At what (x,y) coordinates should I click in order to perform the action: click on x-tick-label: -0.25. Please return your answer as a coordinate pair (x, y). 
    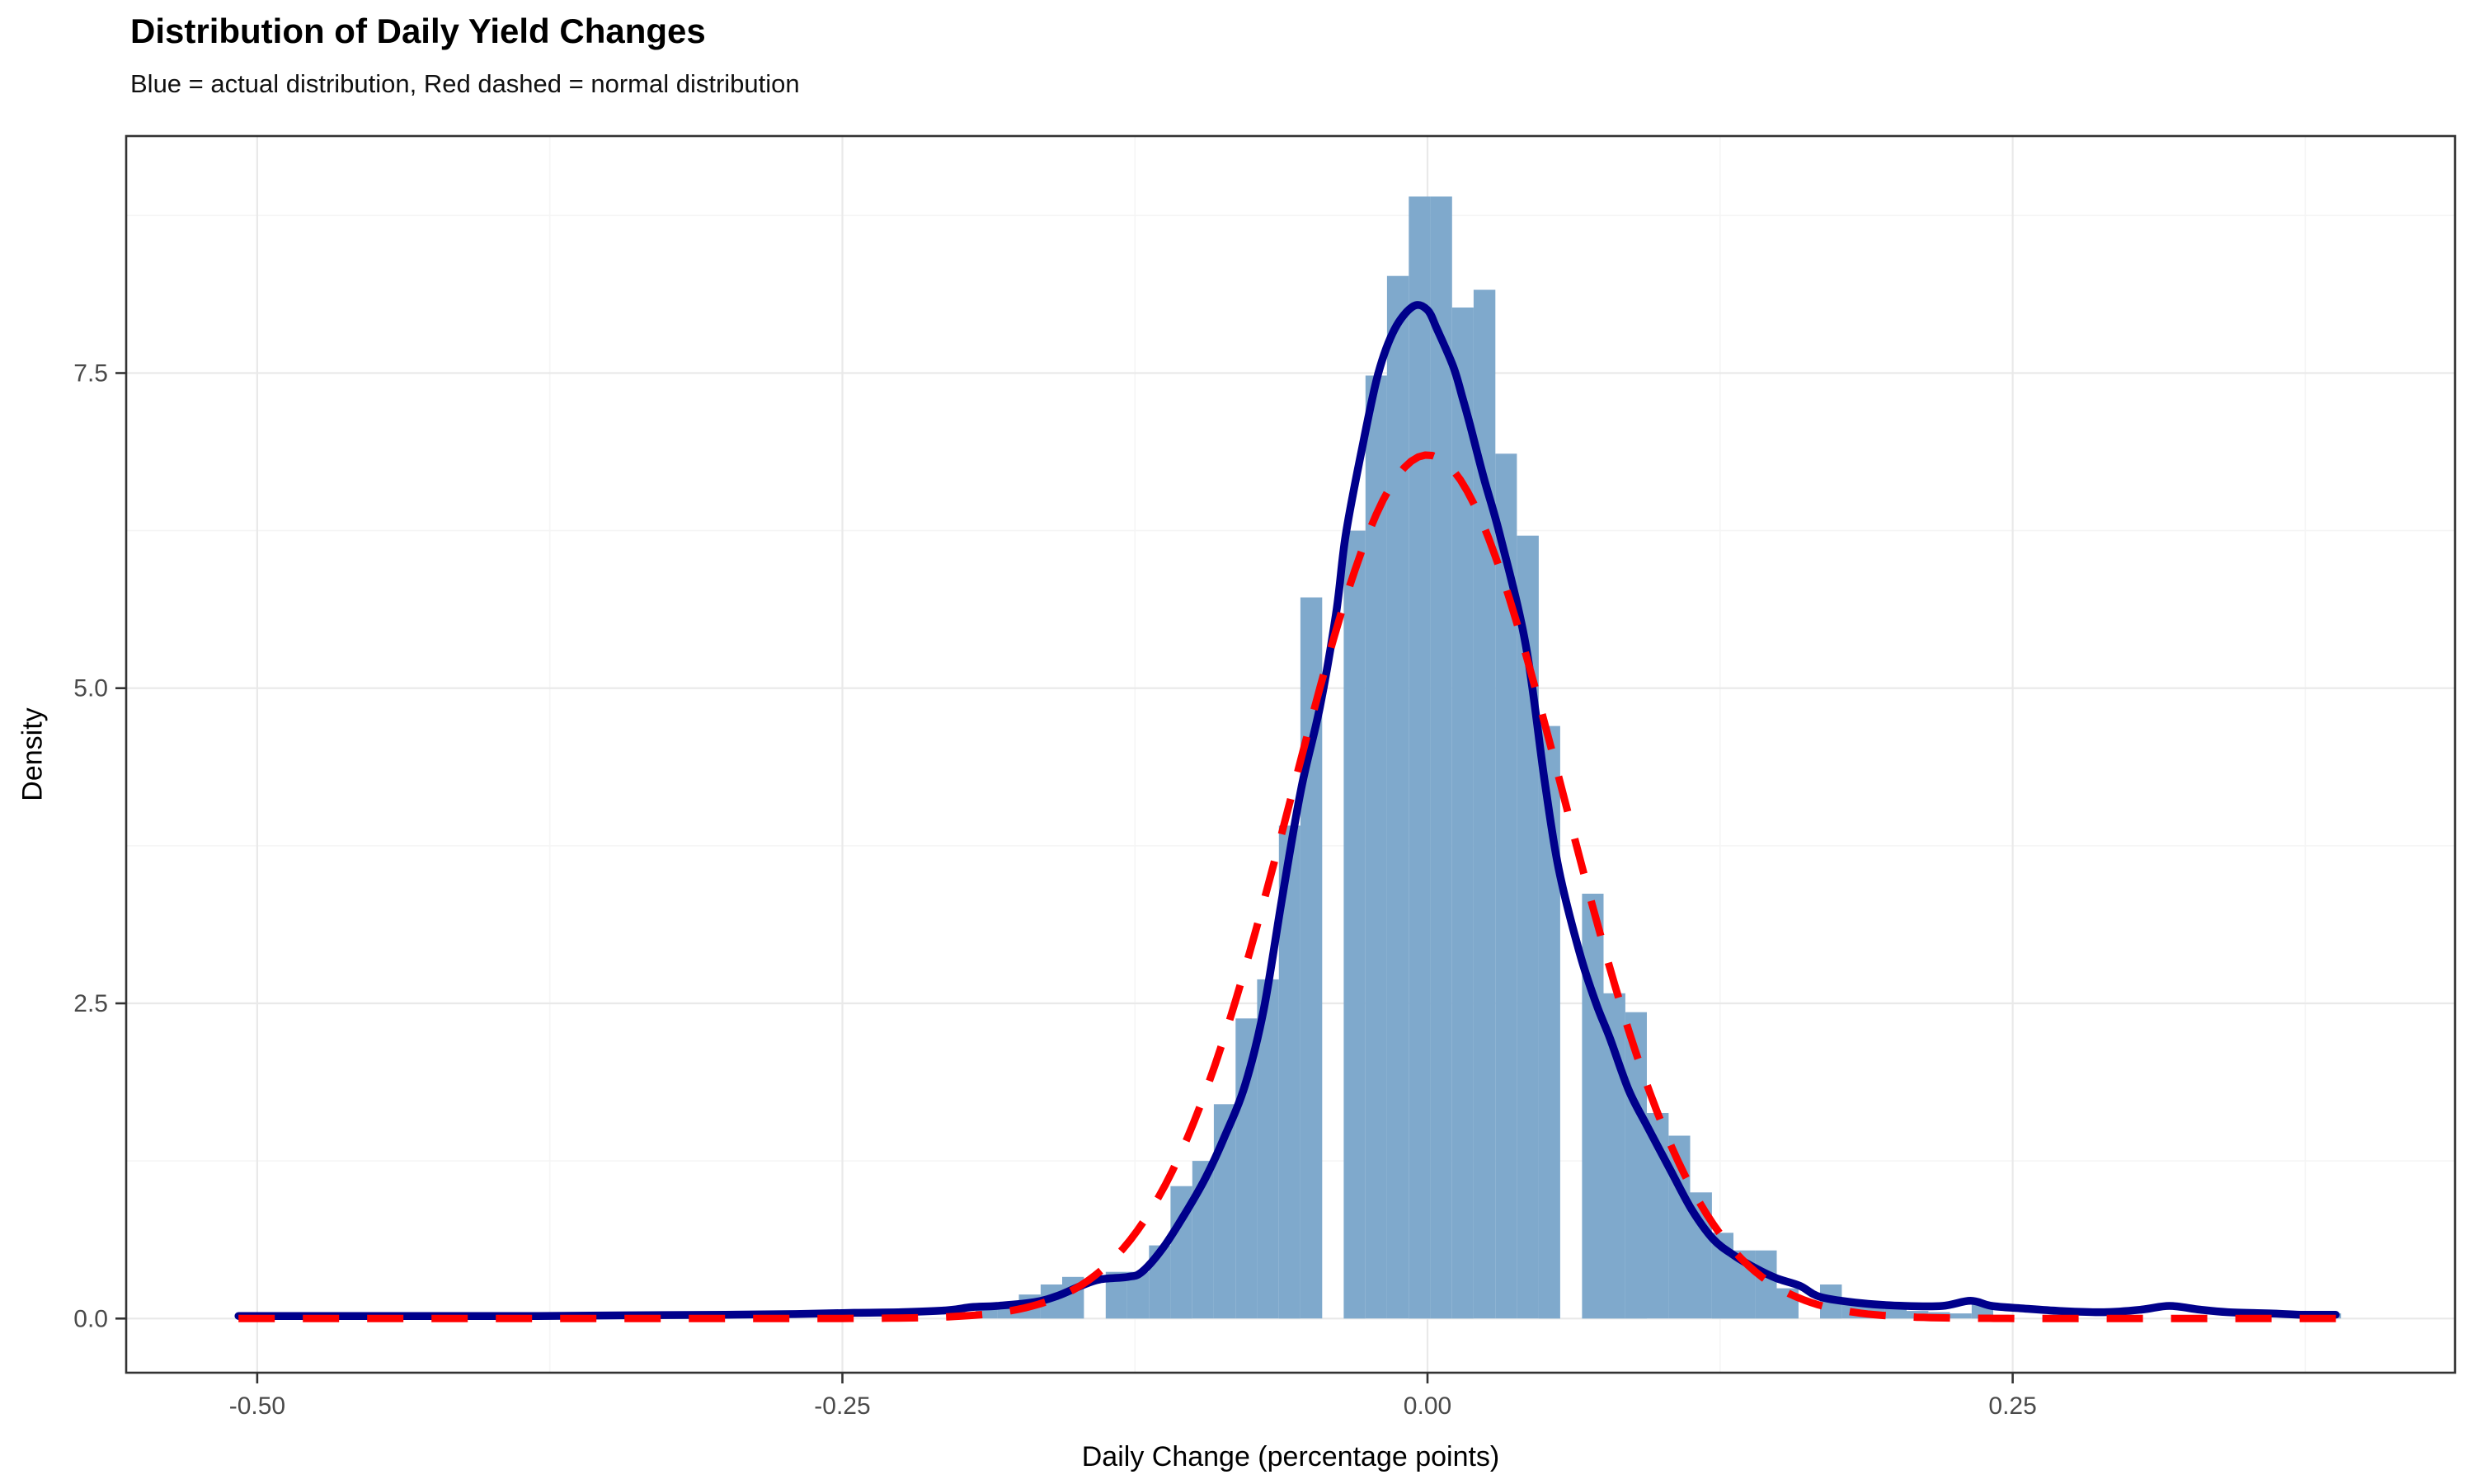
    Looking at the image, I should click on (842, 1406).